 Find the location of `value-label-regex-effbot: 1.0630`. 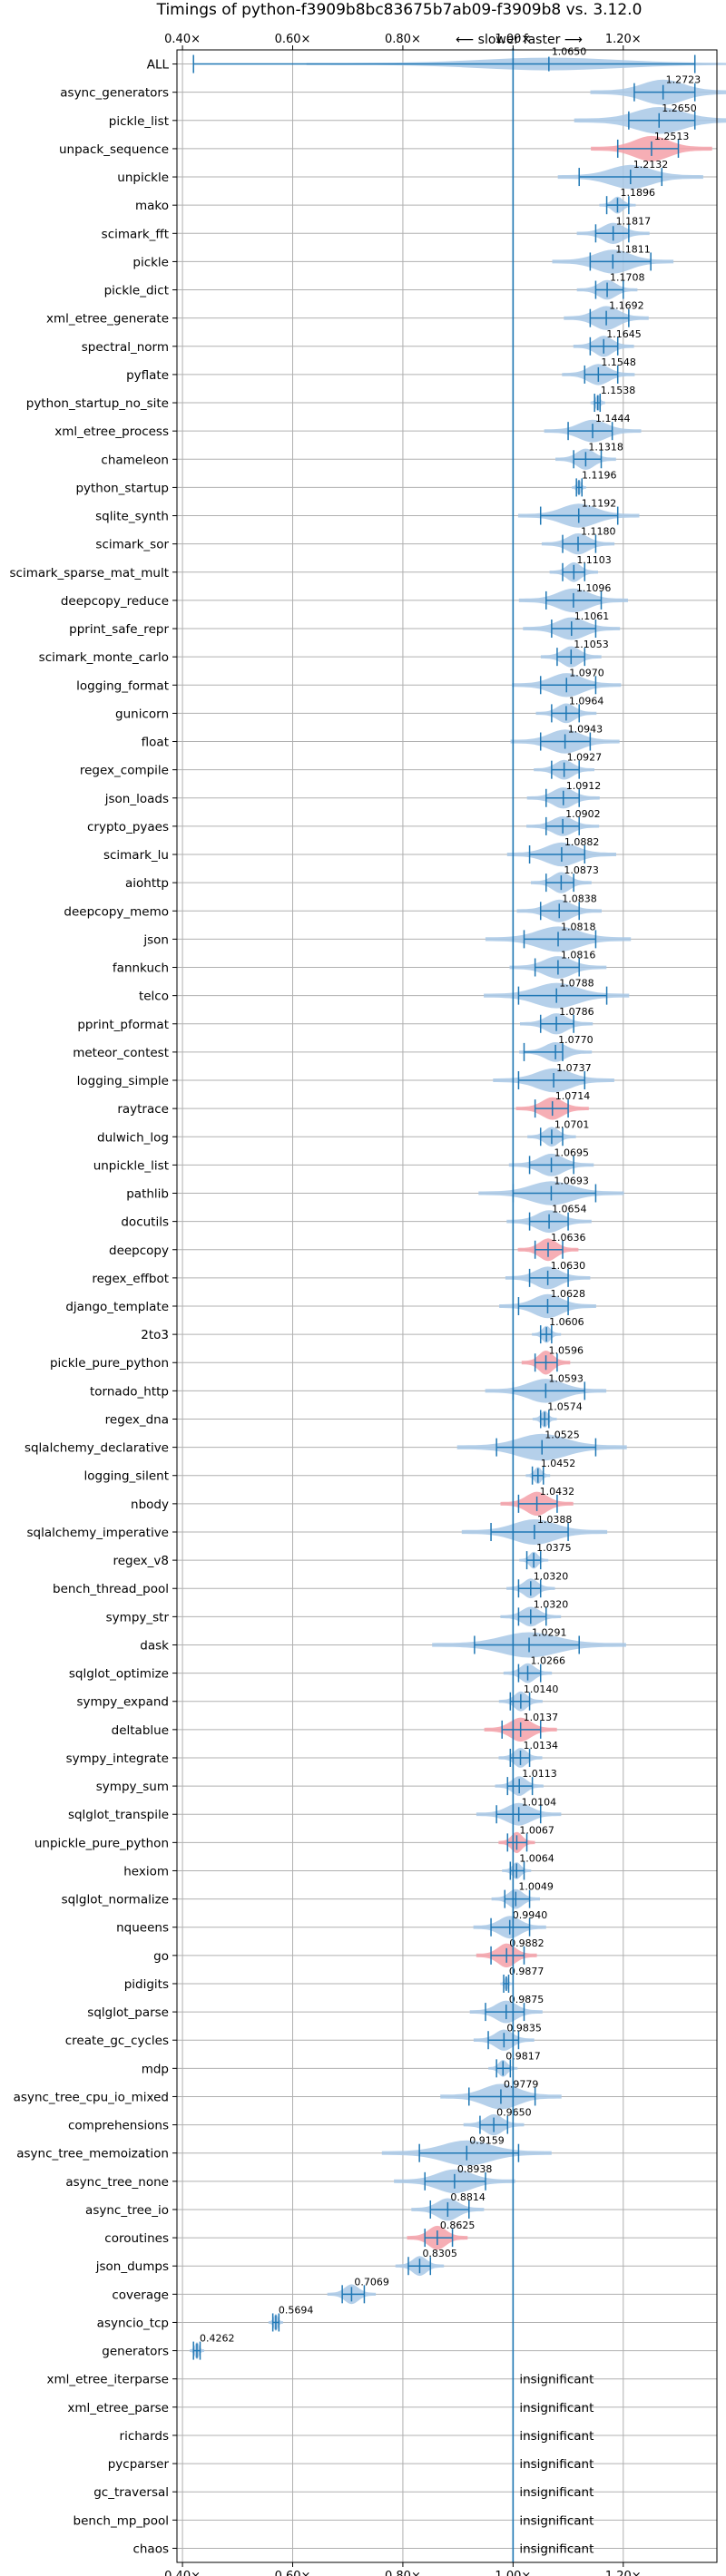

value-label-regex-effbot: 1.0630 is located at coordinates (568, 1266).